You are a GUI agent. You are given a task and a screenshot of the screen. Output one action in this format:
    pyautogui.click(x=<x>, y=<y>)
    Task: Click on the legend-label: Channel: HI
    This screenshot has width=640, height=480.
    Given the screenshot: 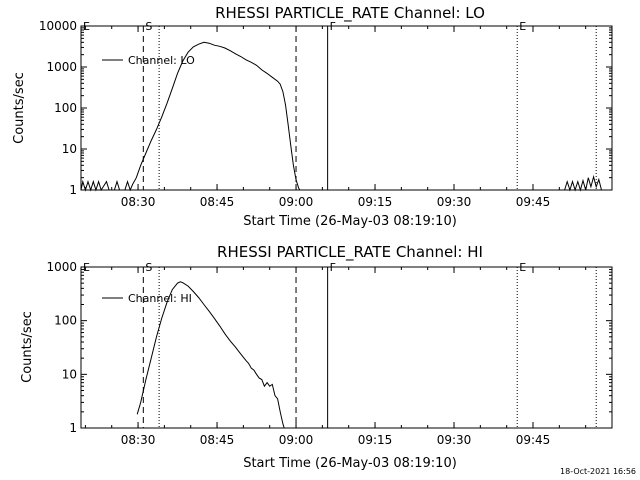 What is the action you would take?
    pyautogui.click(x=160, y=298)
    